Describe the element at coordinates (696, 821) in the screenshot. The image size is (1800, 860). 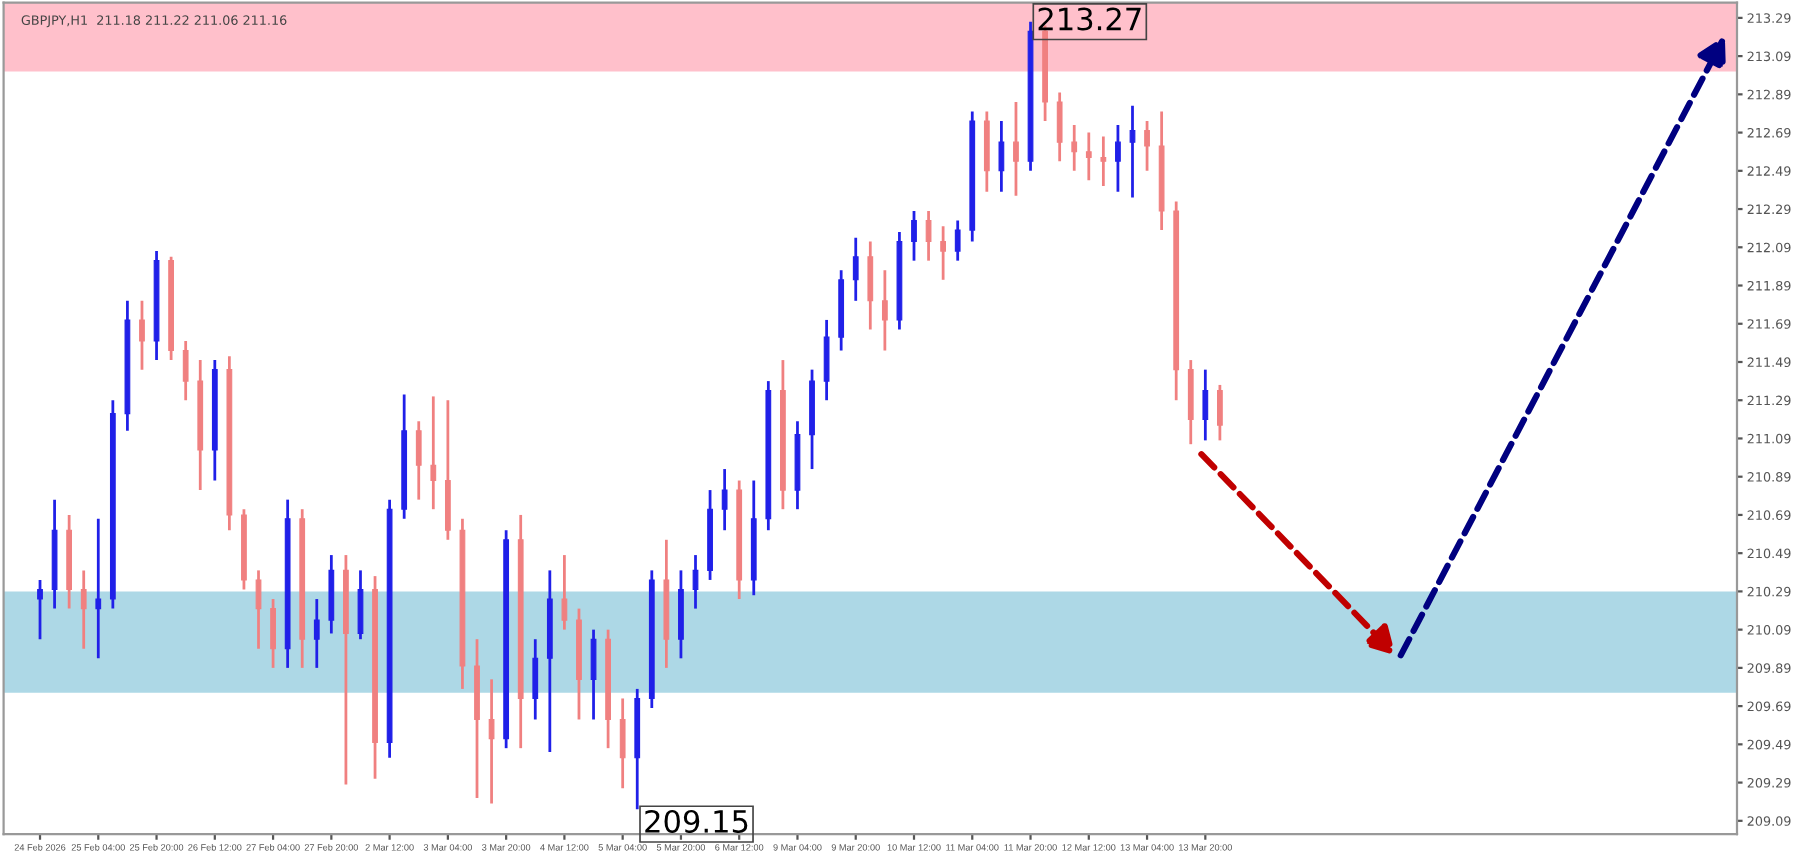
I see `annotation: 209.15` at that location.